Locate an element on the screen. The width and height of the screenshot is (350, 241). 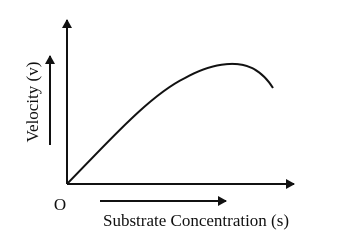
y-axis-label: Velocity (v) is located at coordinates (32, 102).